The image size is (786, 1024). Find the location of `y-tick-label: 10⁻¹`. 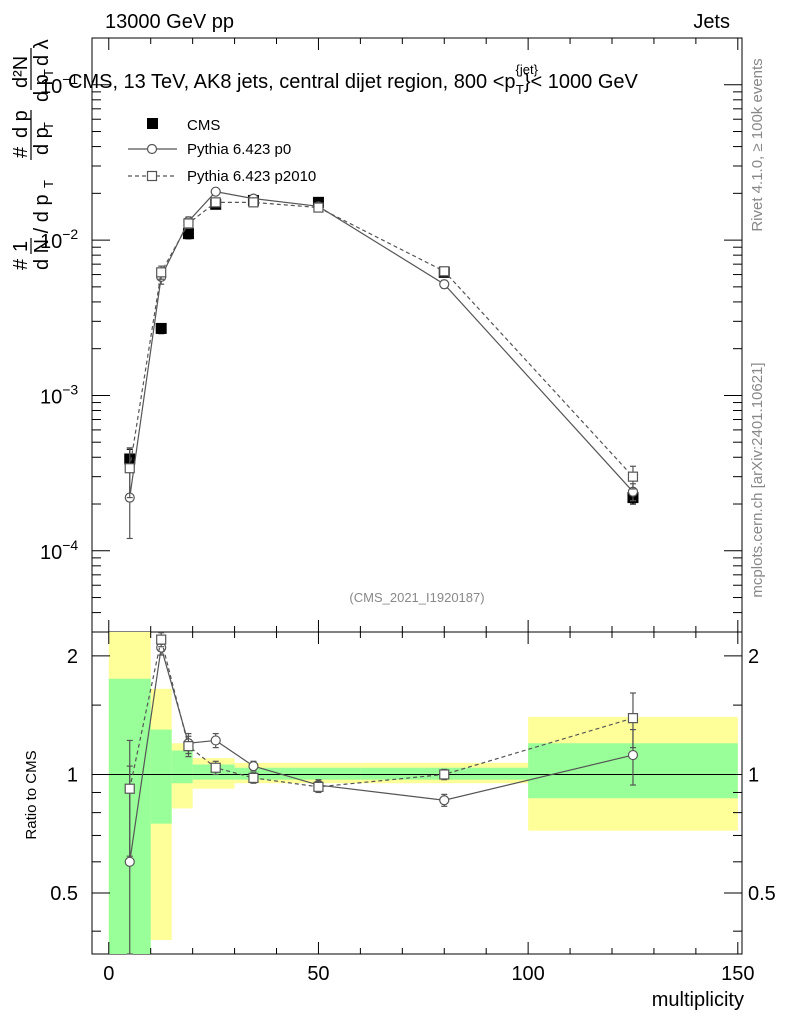

y-tick-label: 10⁻¹ is located at coordinates (59, 84).